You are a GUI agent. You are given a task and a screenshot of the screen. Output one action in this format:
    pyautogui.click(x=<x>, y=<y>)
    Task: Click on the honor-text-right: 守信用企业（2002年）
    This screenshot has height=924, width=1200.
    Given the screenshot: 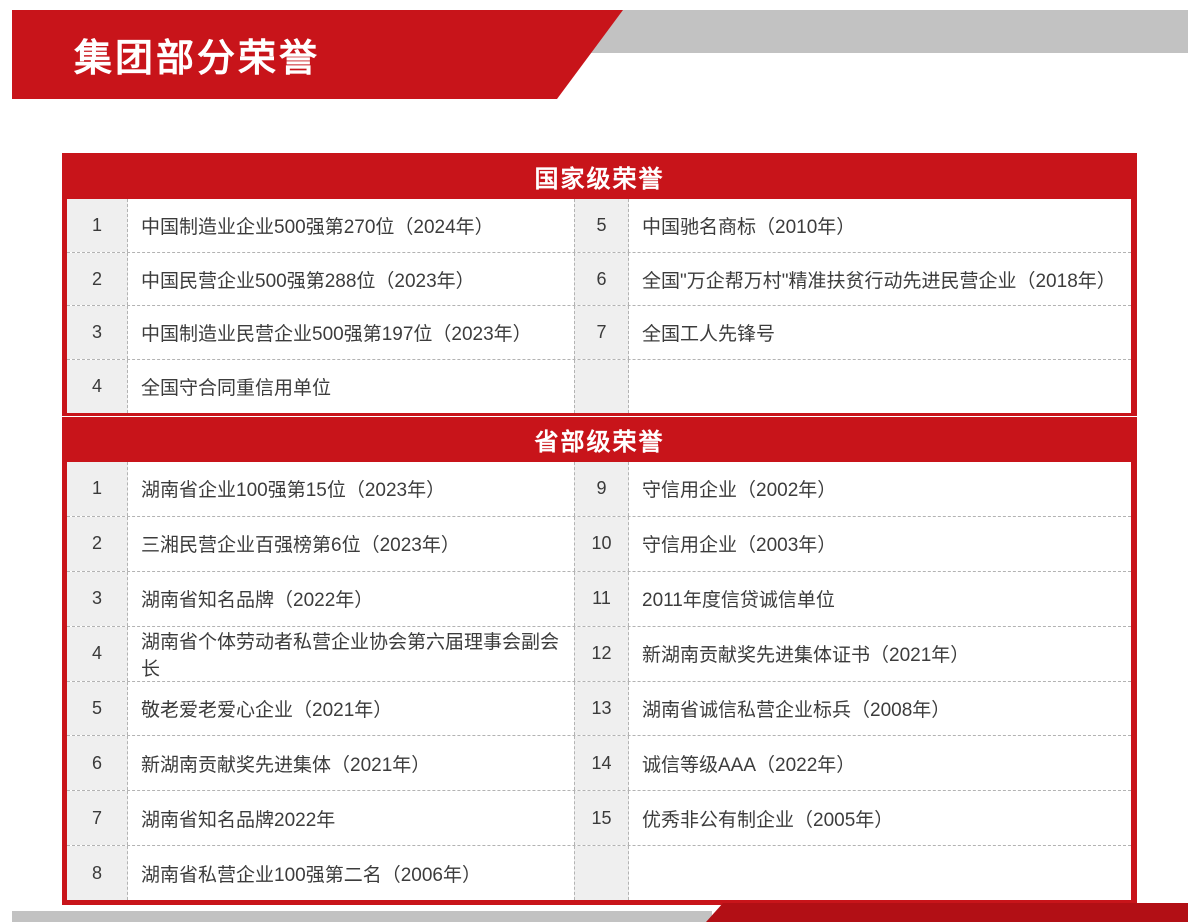 What is the action you would take?
    pyautogui.click(x=739, y=491)
    